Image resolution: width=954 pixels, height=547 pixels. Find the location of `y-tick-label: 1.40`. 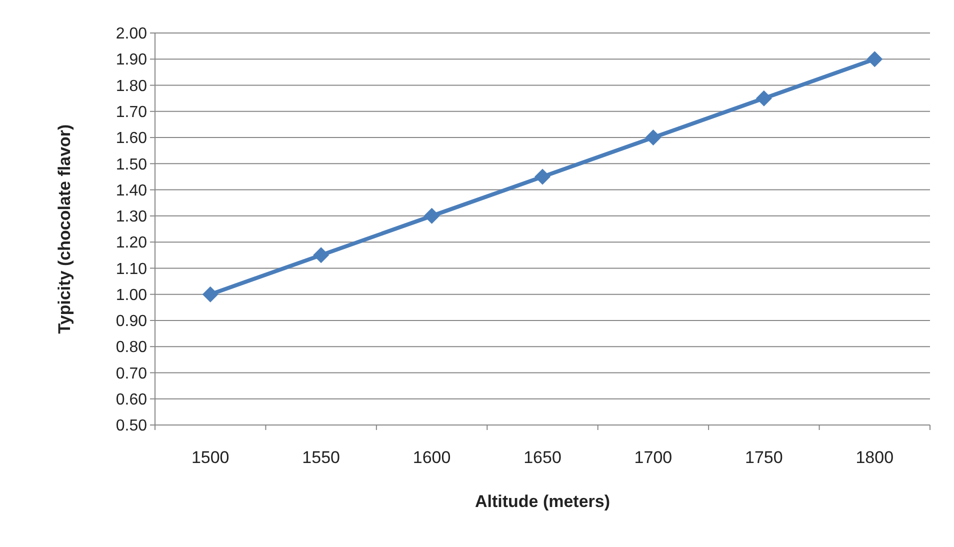

y-tick-label: 1.40 is located at coordinates (132, 191).